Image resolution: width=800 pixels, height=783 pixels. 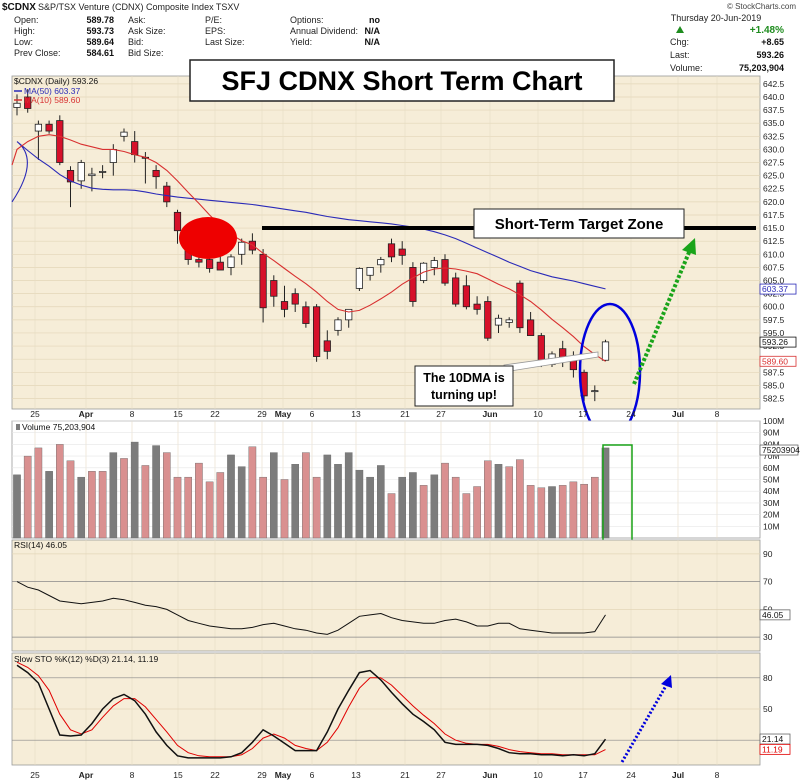 I want to click on callout-line-1: The 10DMA is, so click(x=464, y=378).